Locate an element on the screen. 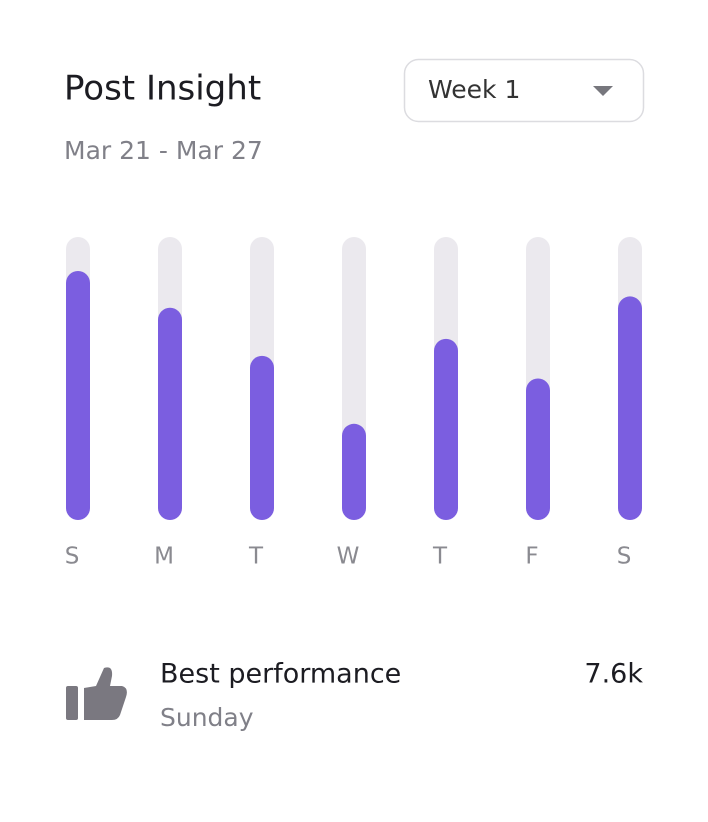 The height and width of the screenshot is (822, 708). title: Post Insight is located at coordinates (162, 89).